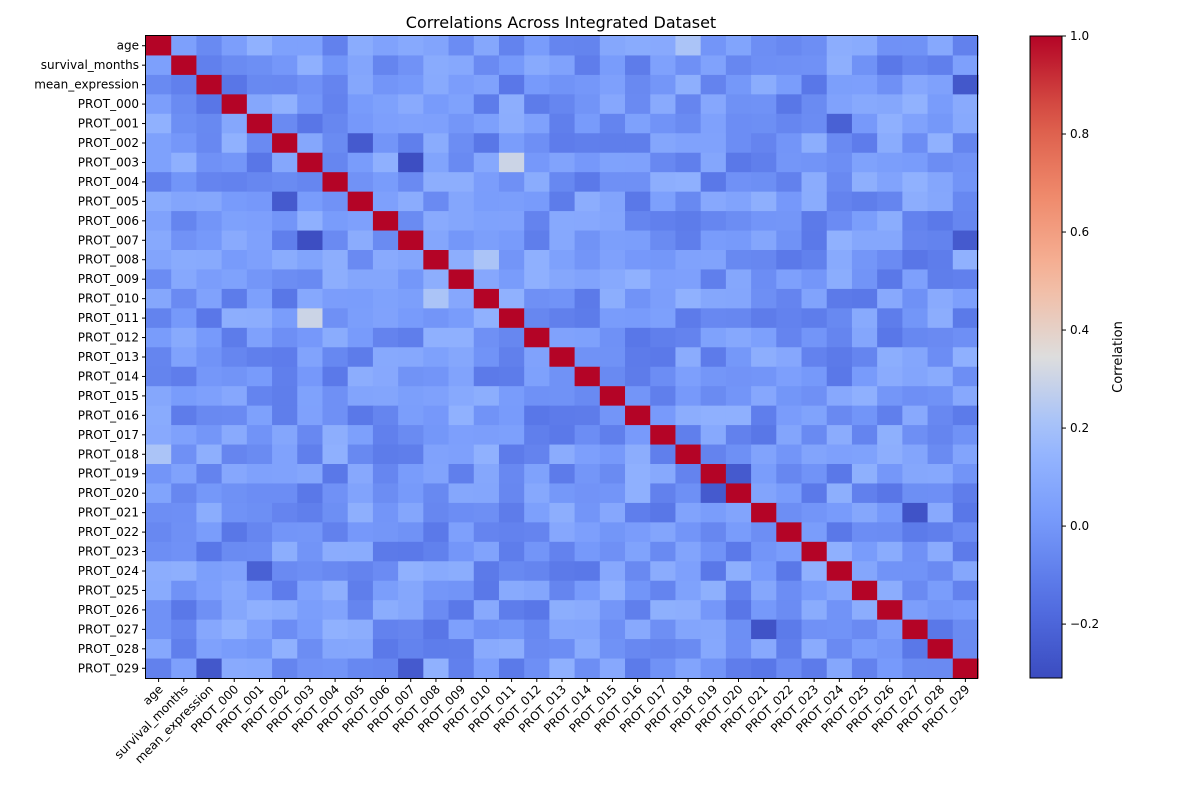  Describe the element at coordinates (108, 104) in the screenshot. I see `y-tick-label: PROT_000` at that location.